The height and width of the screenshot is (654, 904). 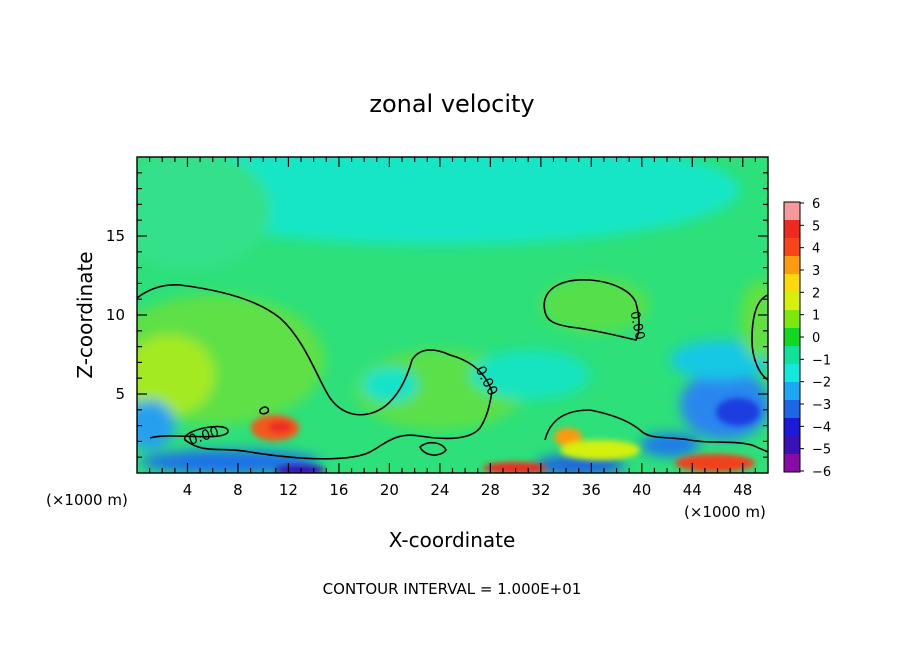 What do you see at coordinates (816, 293) in the screenshot?
I see `colorbar-tick-label: 2` at bounding box center [816, 293].